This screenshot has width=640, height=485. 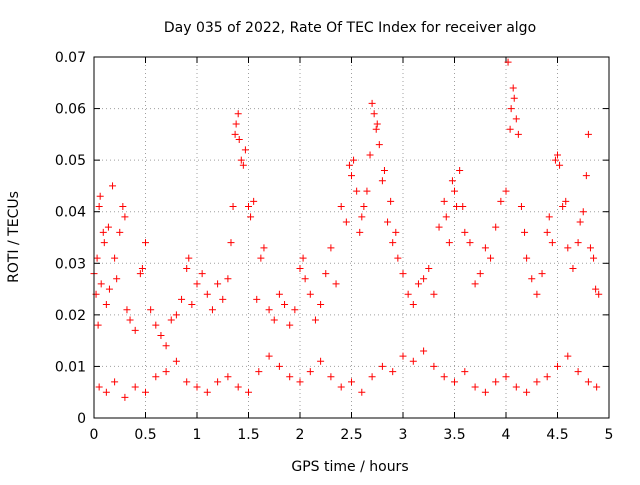 I want to click on x-tick-label: 5, so click(x=609, y=435).